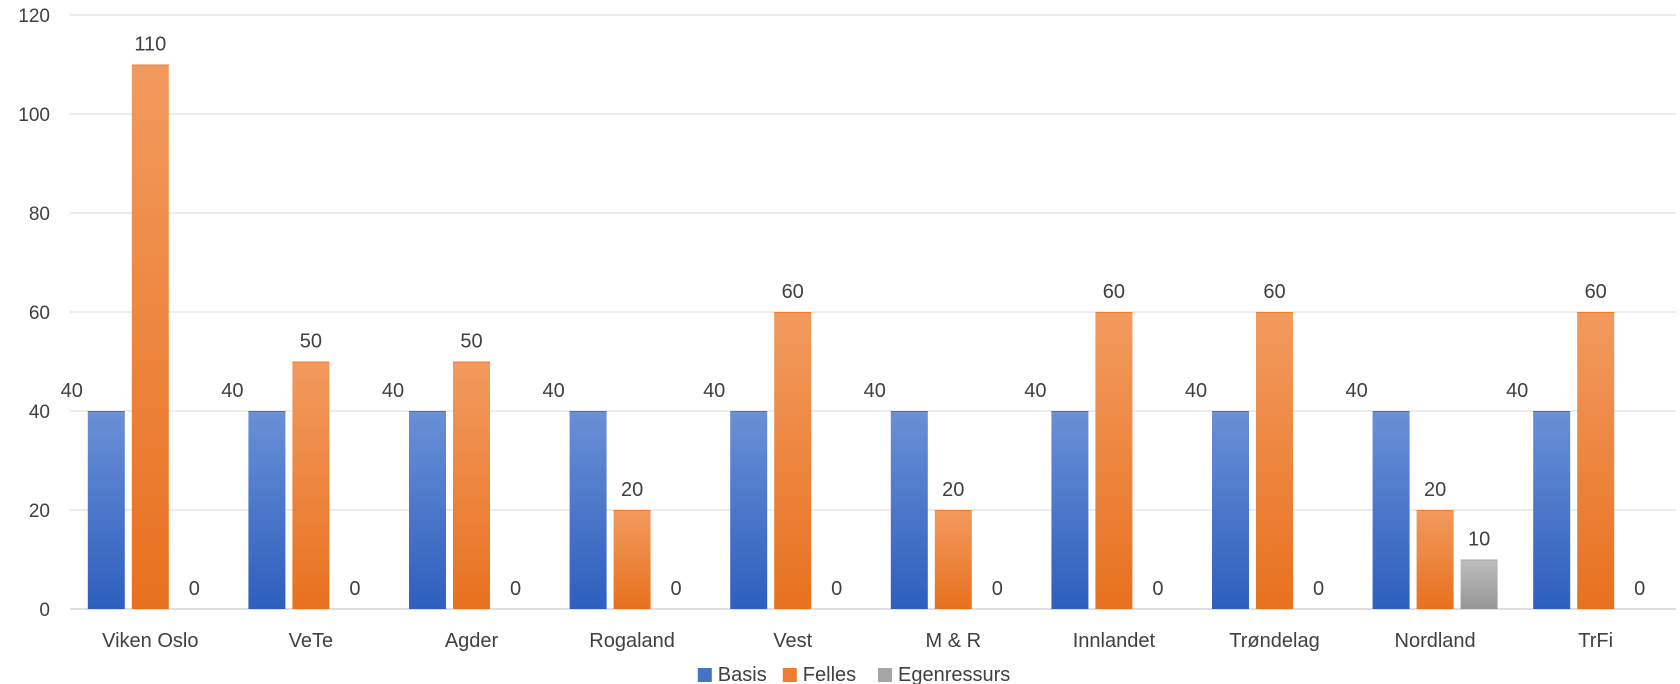 Image resolution: width=1680 pixels, height=684 pixels. Describe the element at coordinates (39, 214) in the screenshot. I see `y-tick-label: 80` at that location.